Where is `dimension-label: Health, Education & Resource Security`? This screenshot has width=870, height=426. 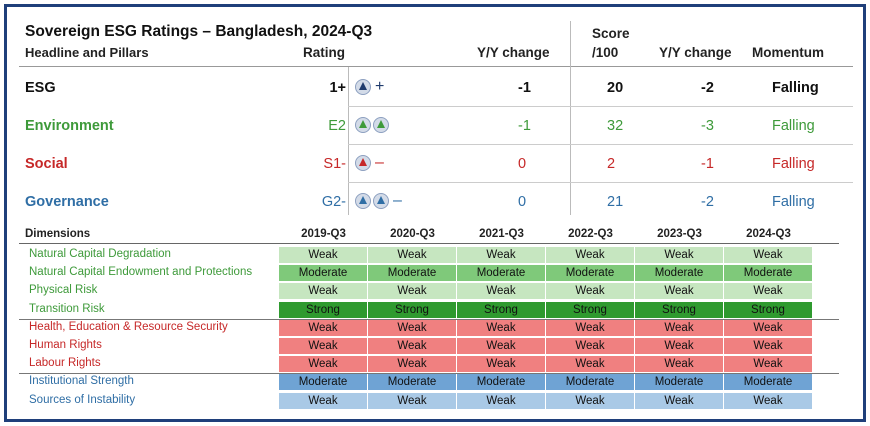
dimension-label: Health, Education & Resource Security is located at coordinates (128, 327).